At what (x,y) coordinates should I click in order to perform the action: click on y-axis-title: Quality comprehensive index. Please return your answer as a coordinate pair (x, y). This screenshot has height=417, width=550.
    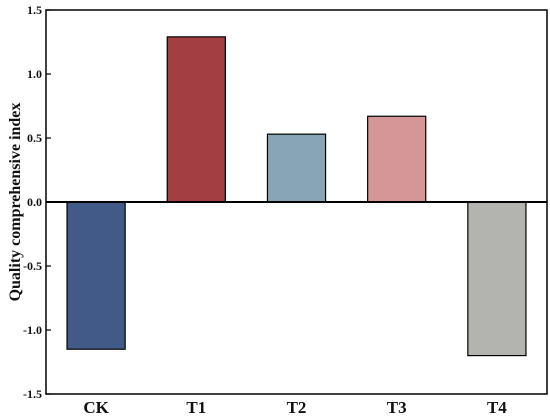
    Looking at the image, I should click on (15, 202).